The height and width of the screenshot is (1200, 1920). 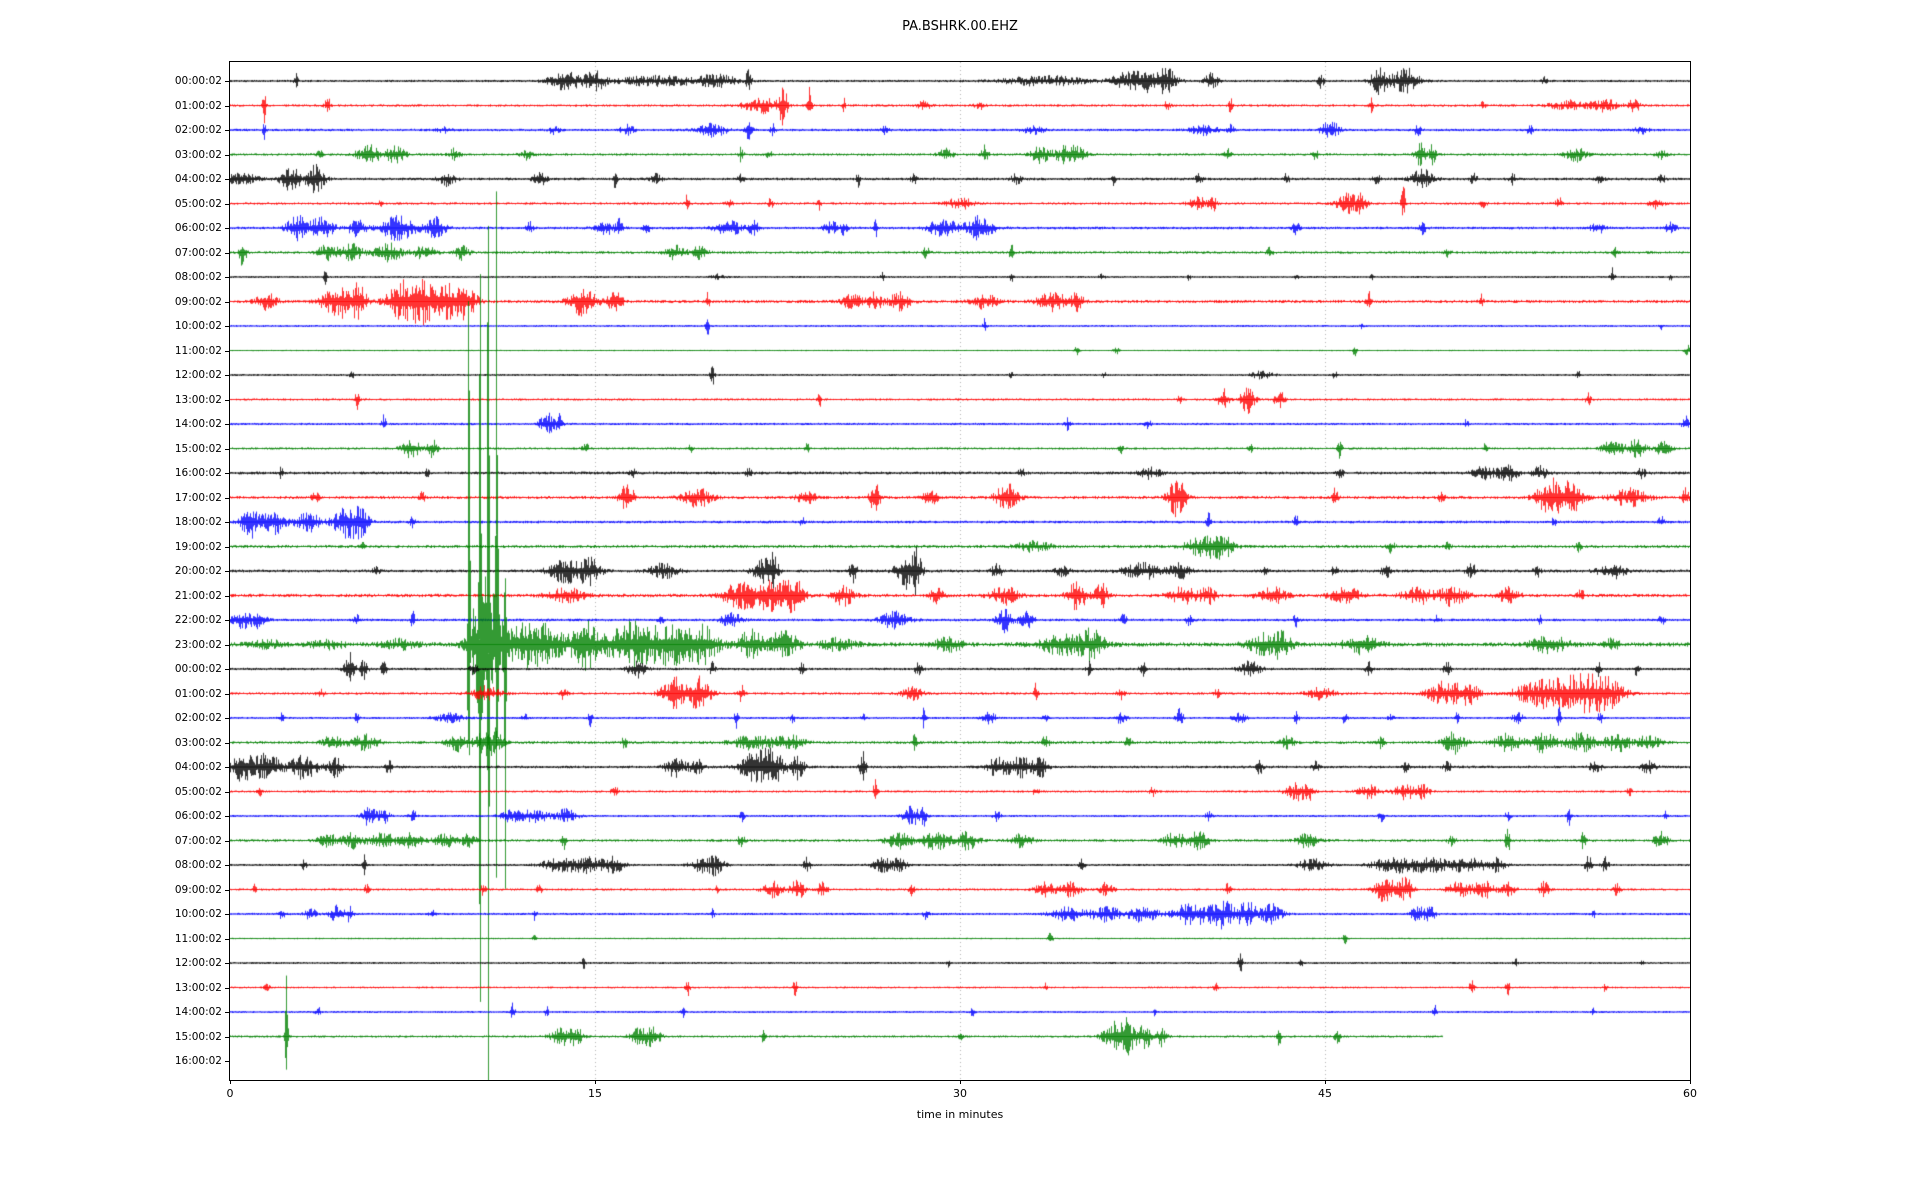 I want to click on trace-time-label: 17:00:02, so click(x=198, y=497).